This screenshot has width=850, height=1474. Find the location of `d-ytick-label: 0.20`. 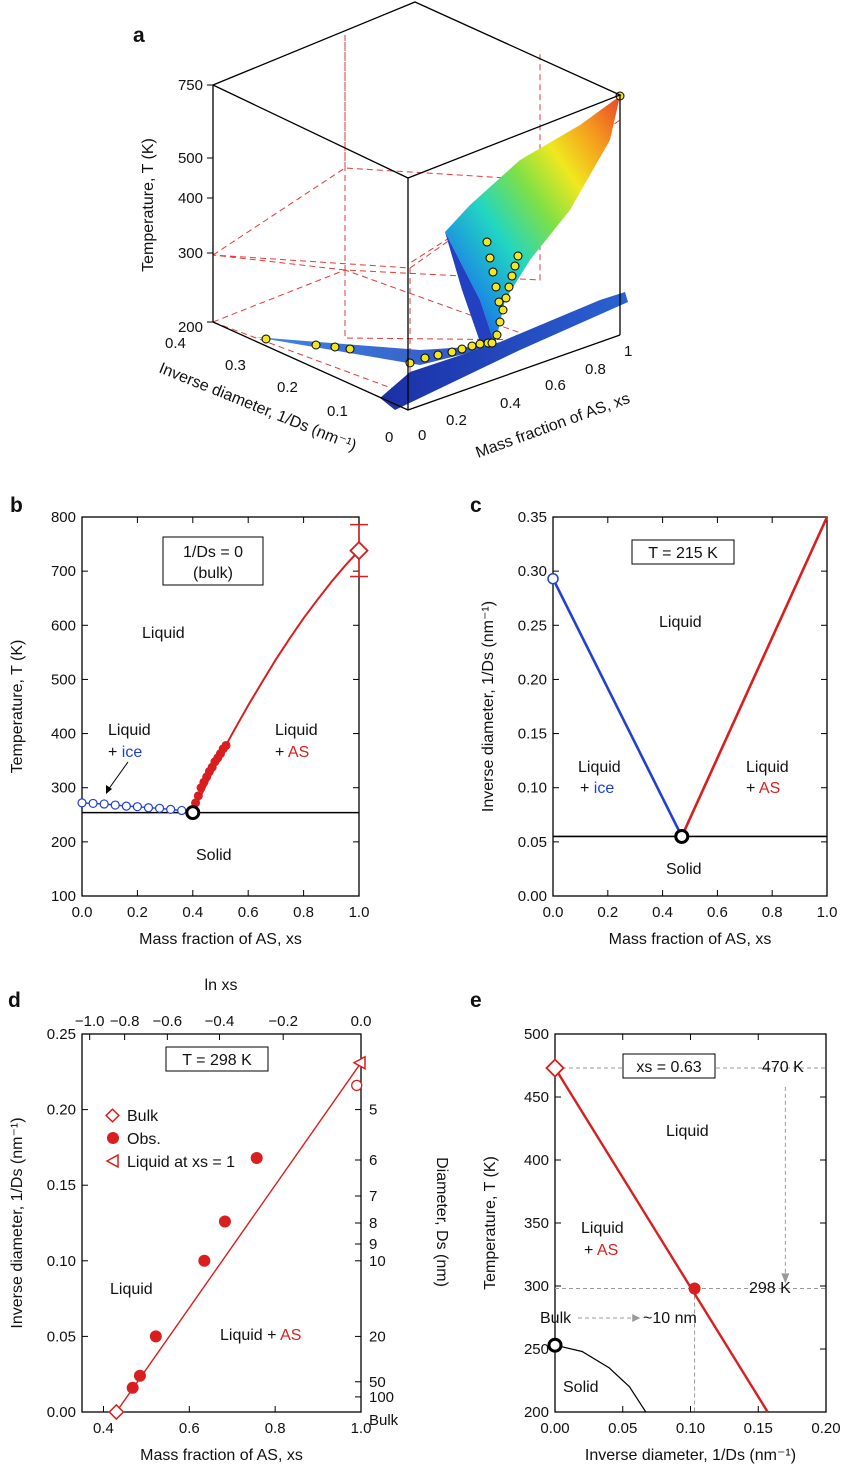

d-ytick-label: 0.20 is located at coordinates (61, 1110).